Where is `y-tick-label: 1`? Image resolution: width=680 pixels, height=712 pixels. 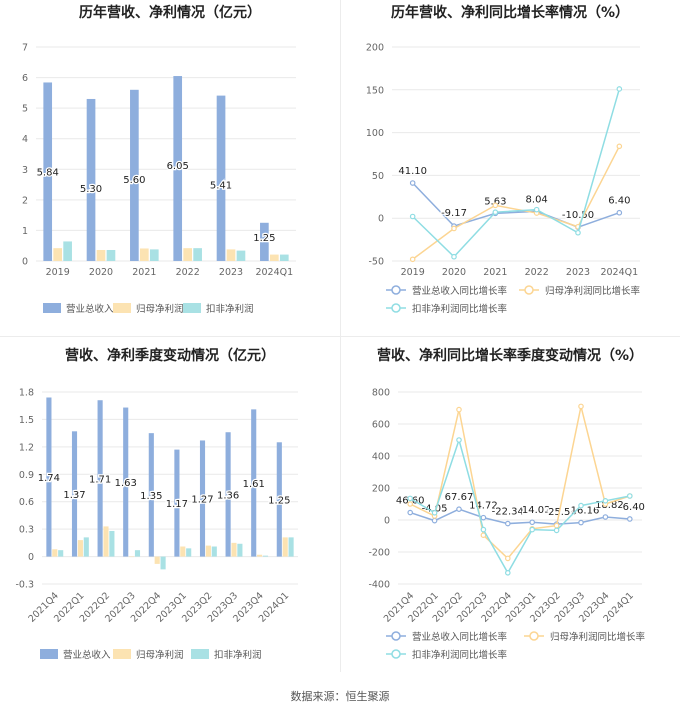 y-tick-label: 1 is located at coordinates (25, 231).